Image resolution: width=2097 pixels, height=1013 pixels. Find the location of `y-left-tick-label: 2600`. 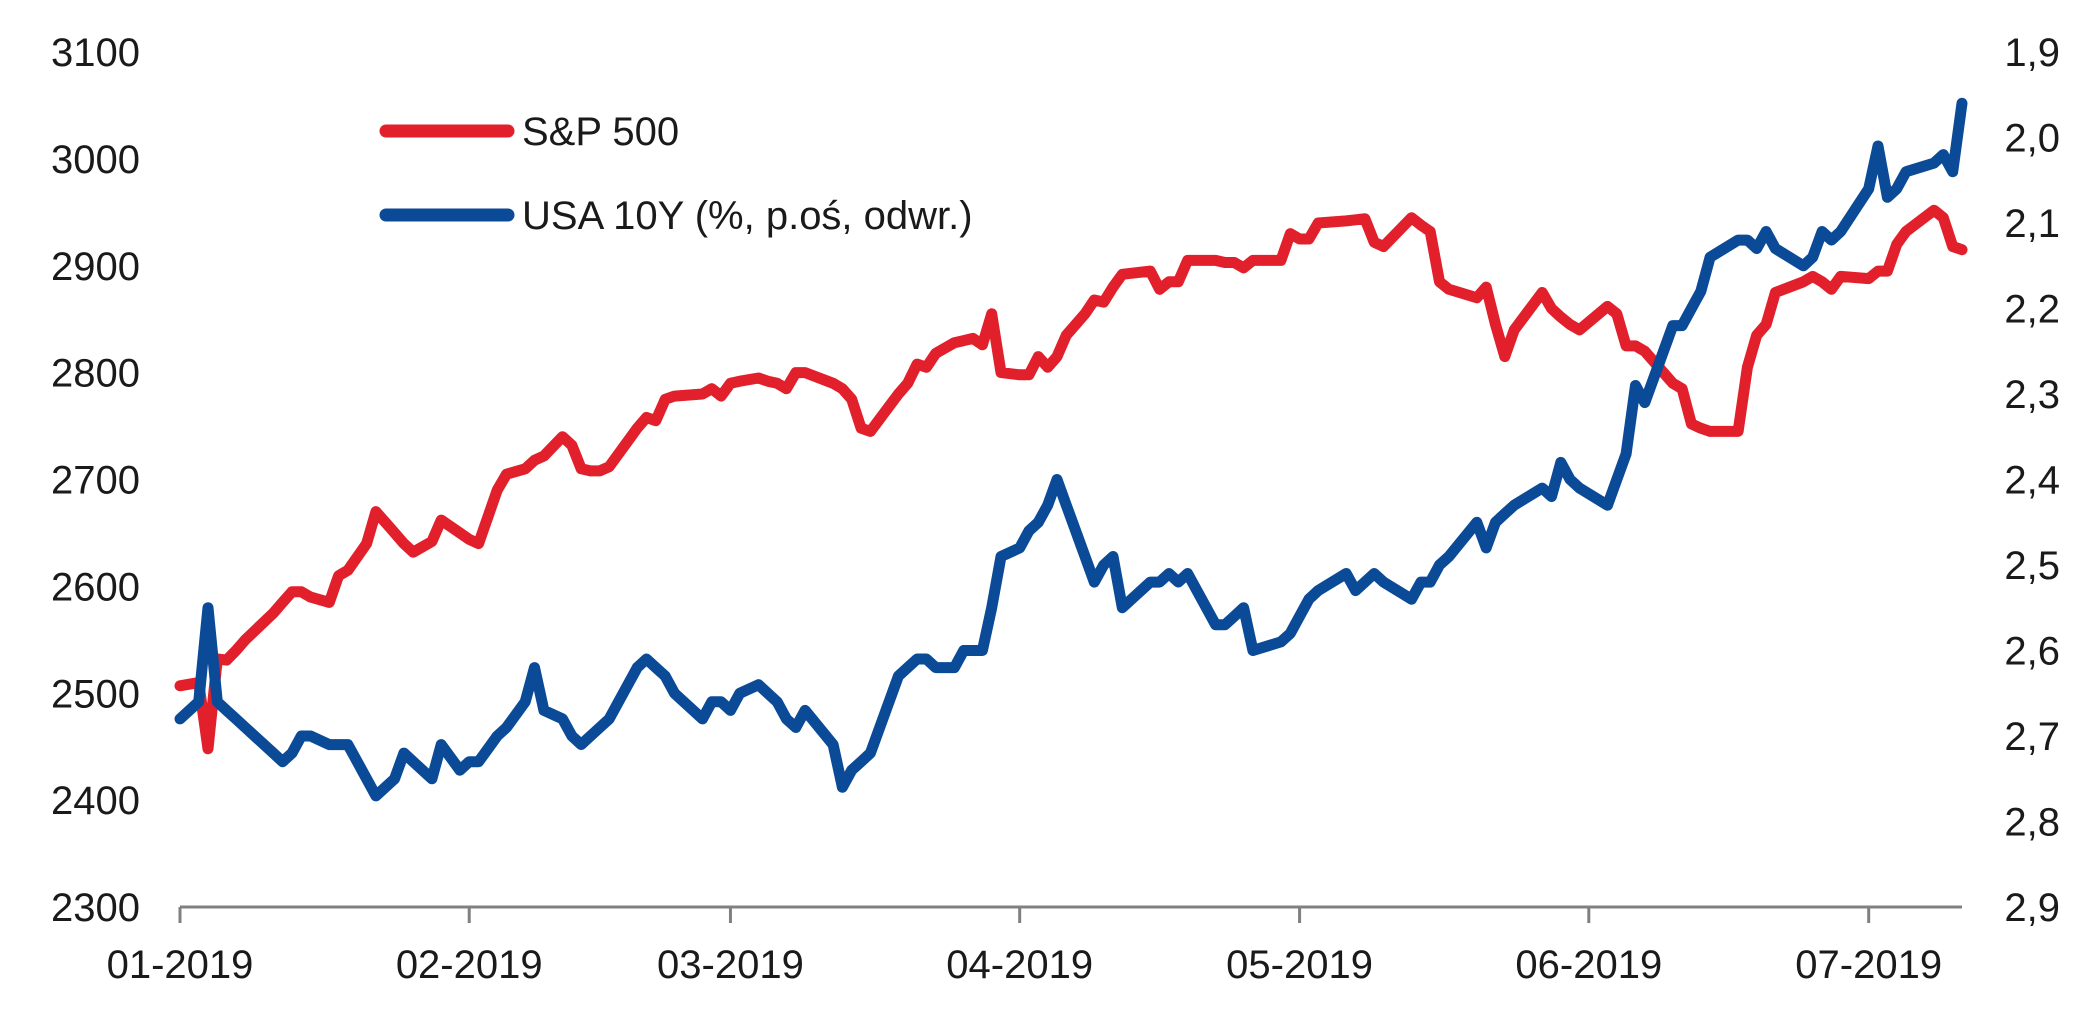

y-left-tick-label: 2600 is located at coordinates (95, 587).